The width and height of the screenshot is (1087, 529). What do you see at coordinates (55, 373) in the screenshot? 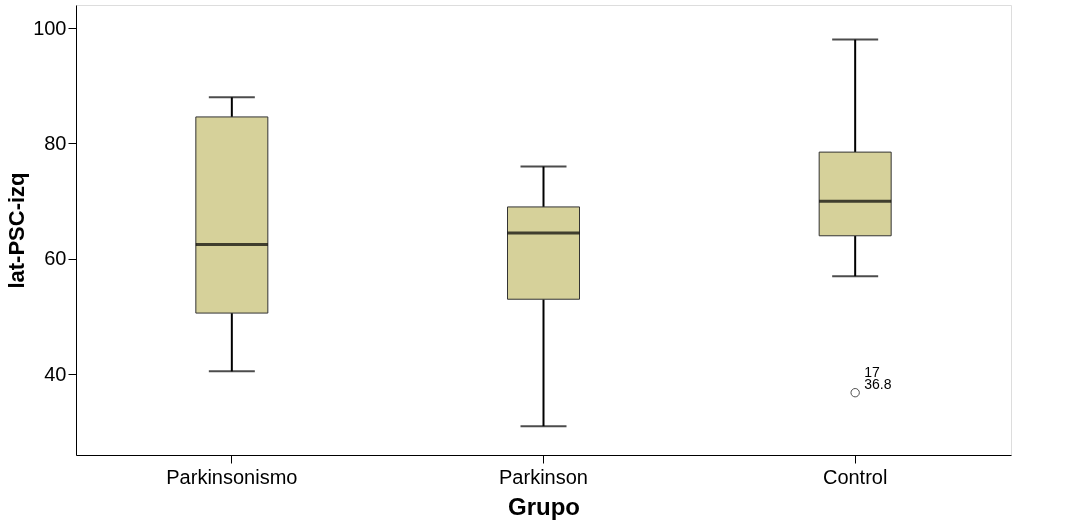
I see `y-tick-label: 40` at bounding box center [55, 373].